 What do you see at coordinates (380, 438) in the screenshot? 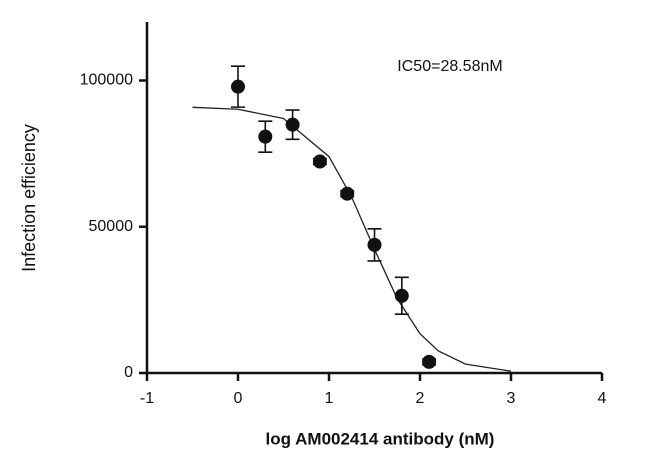
I see `x-axis-title: log AM002414 antibody (nM)` at bounding box center [380, 438].